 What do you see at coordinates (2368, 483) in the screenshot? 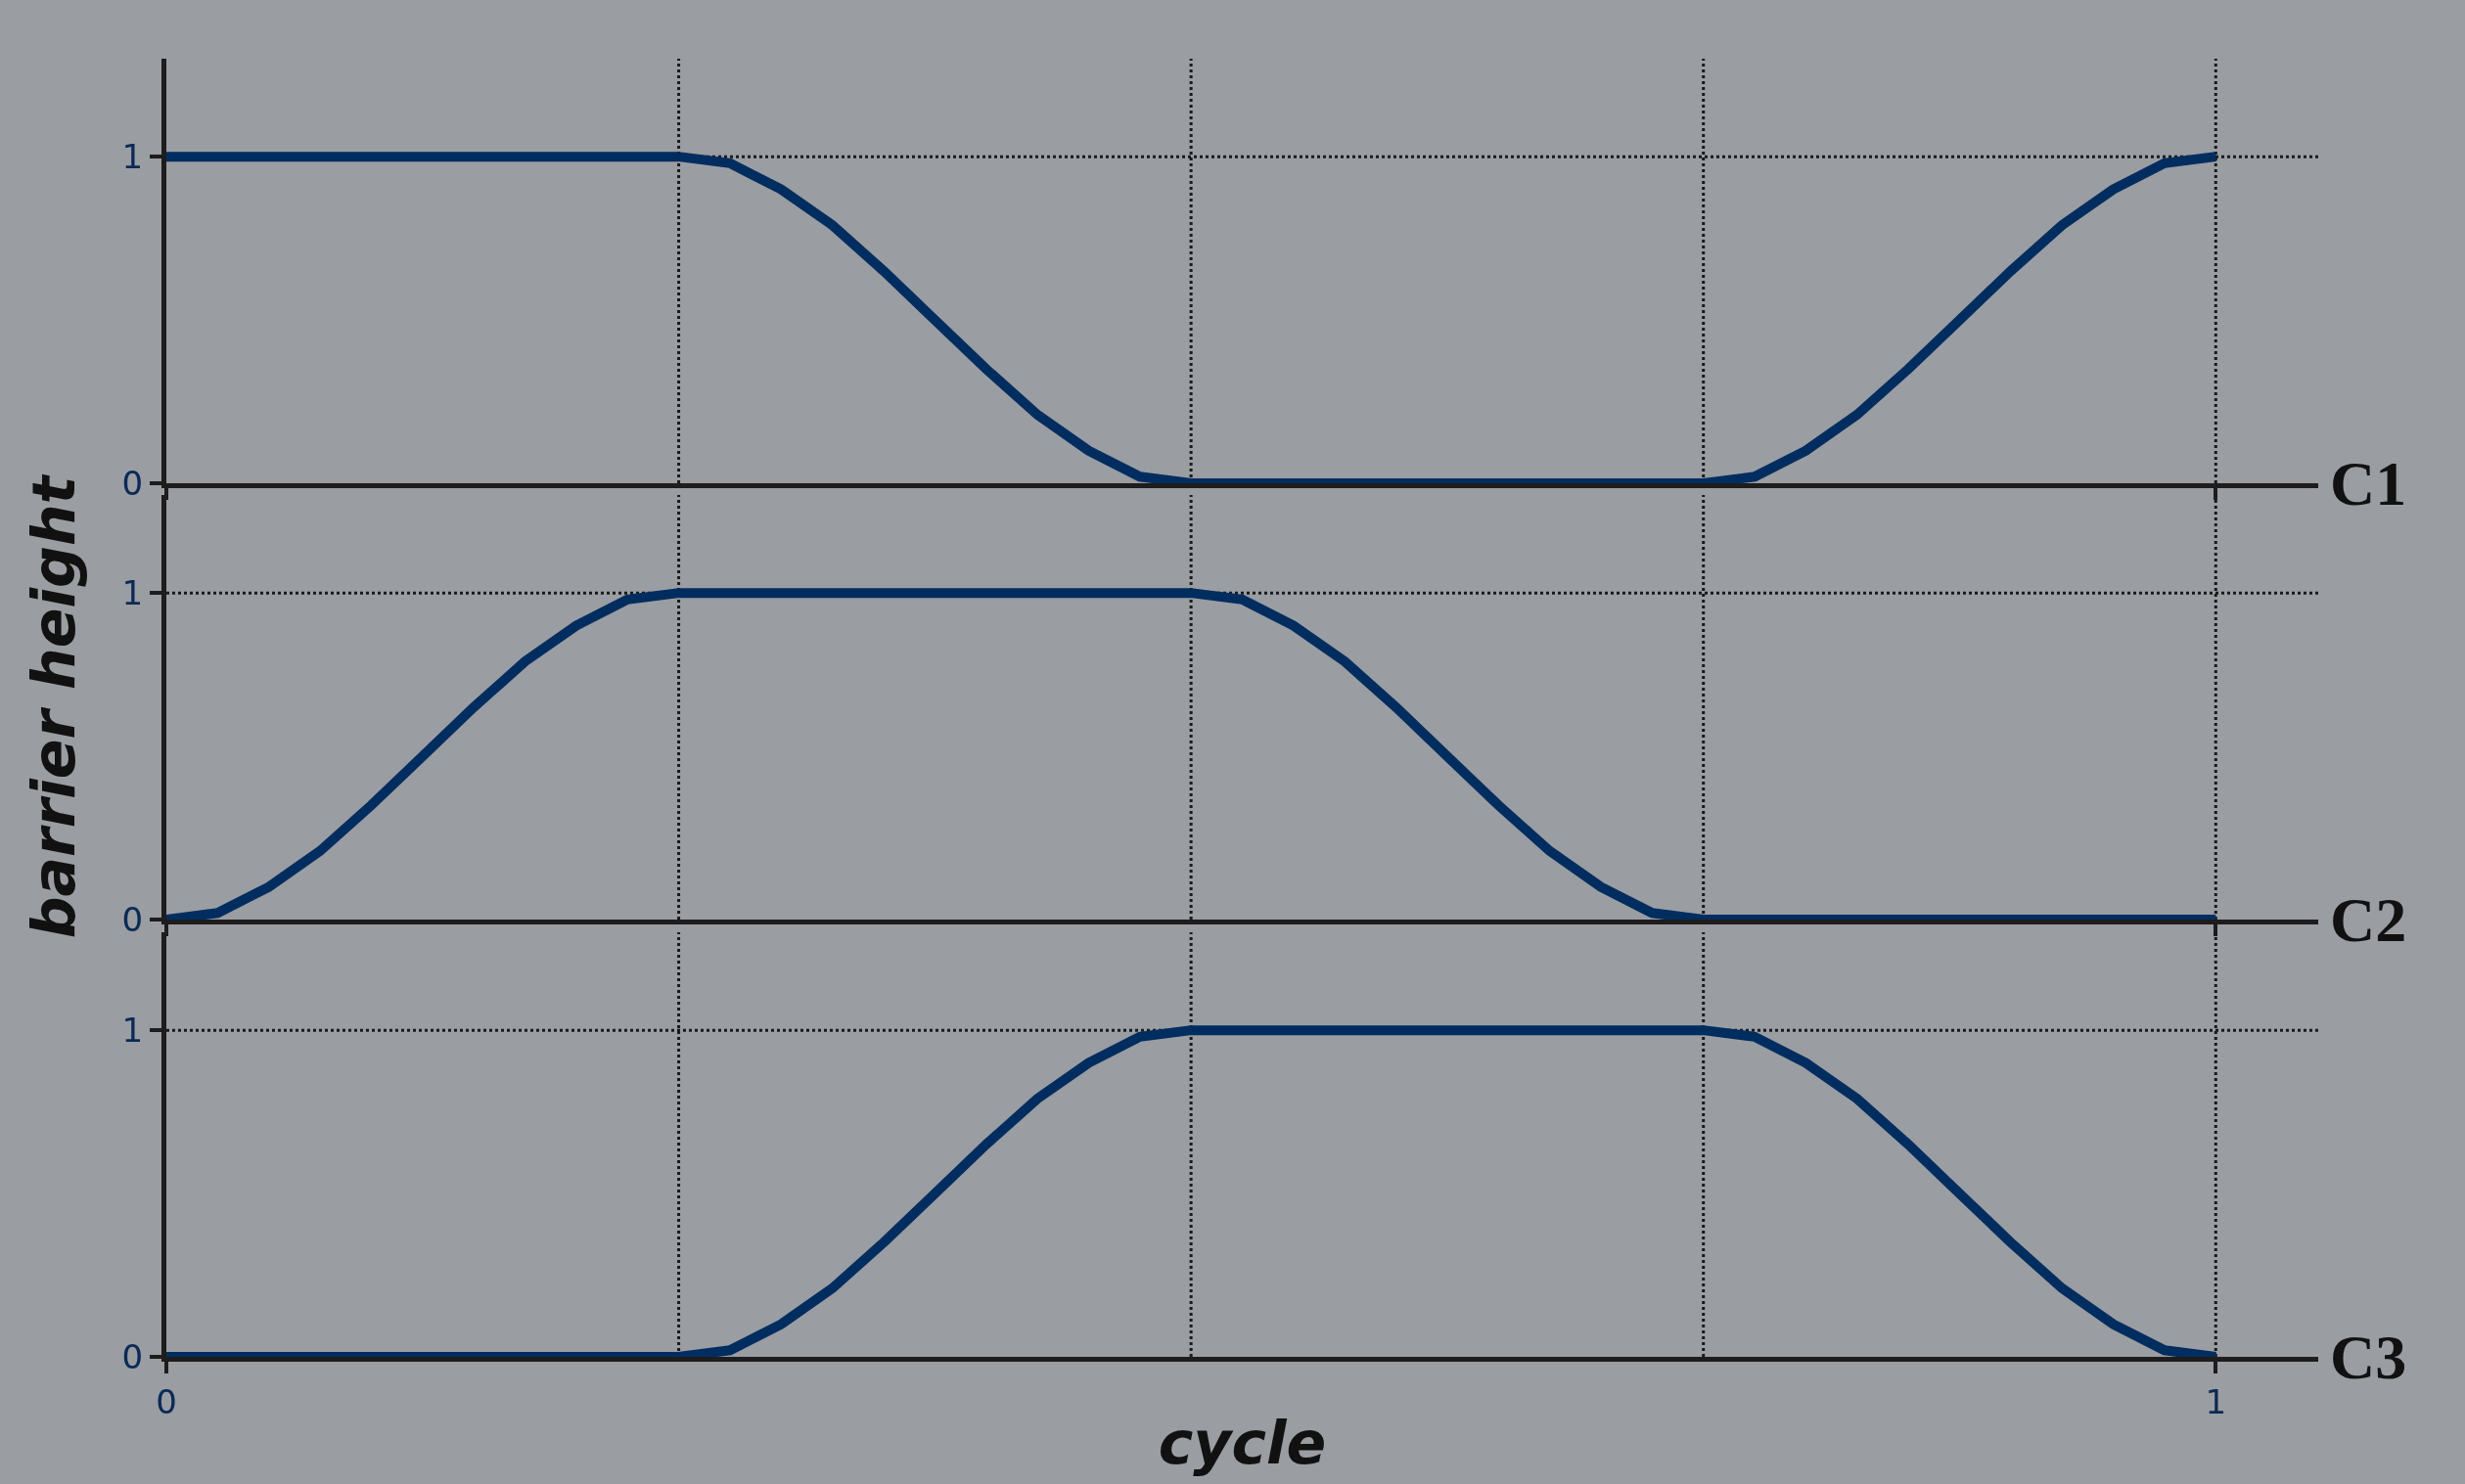
I see `text: C1` at bounding box center [2368, 483].